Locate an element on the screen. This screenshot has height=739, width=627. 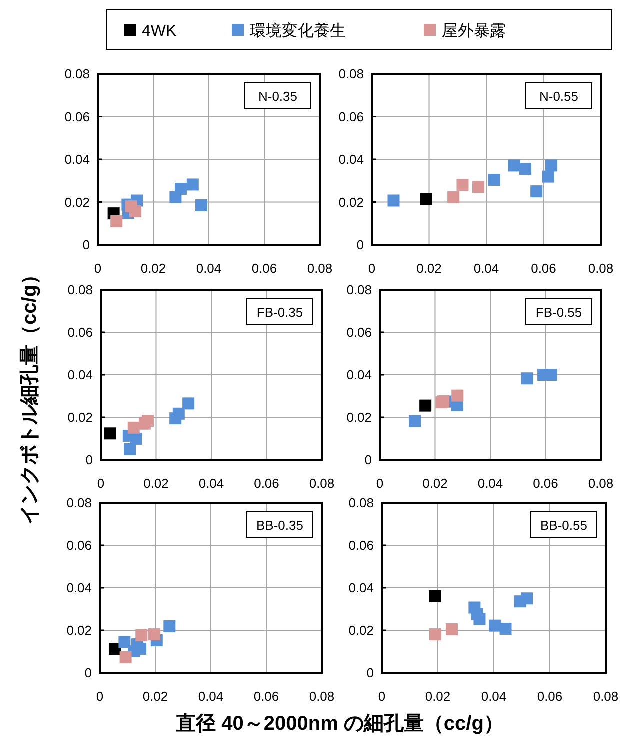
annotation: N-0.35 is located at coordinates (278, 96).